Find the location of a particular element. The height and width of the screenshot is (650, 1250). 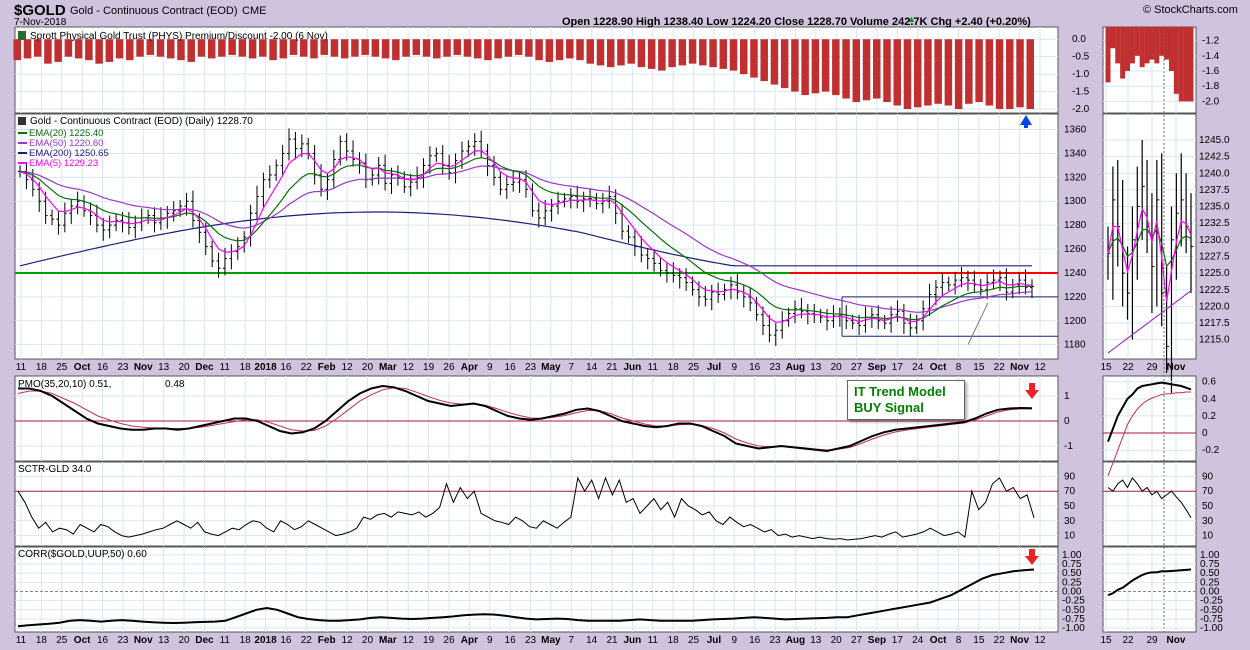

zoom-price-ytick: 1215.0 is located at coordinates (1214, 340).